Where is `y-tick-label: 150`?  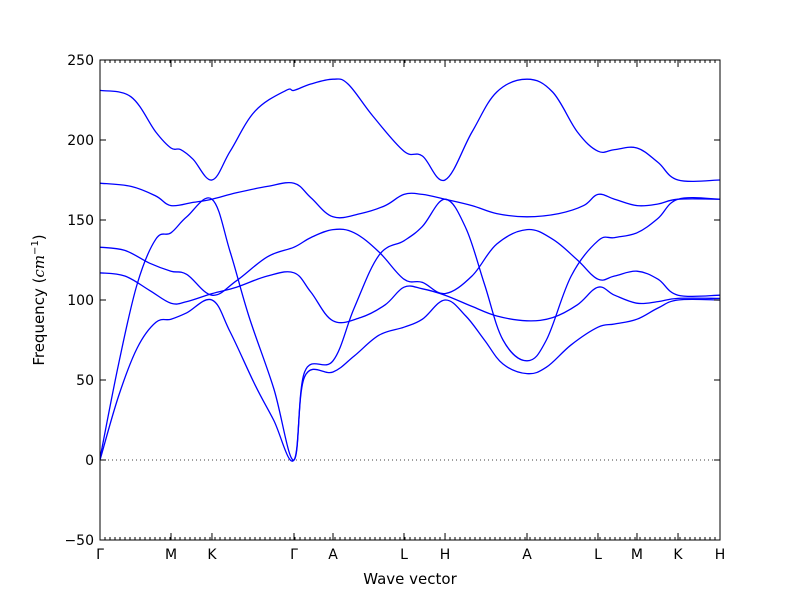 y-tick-label: 150 is located at coordinates (80, 221).